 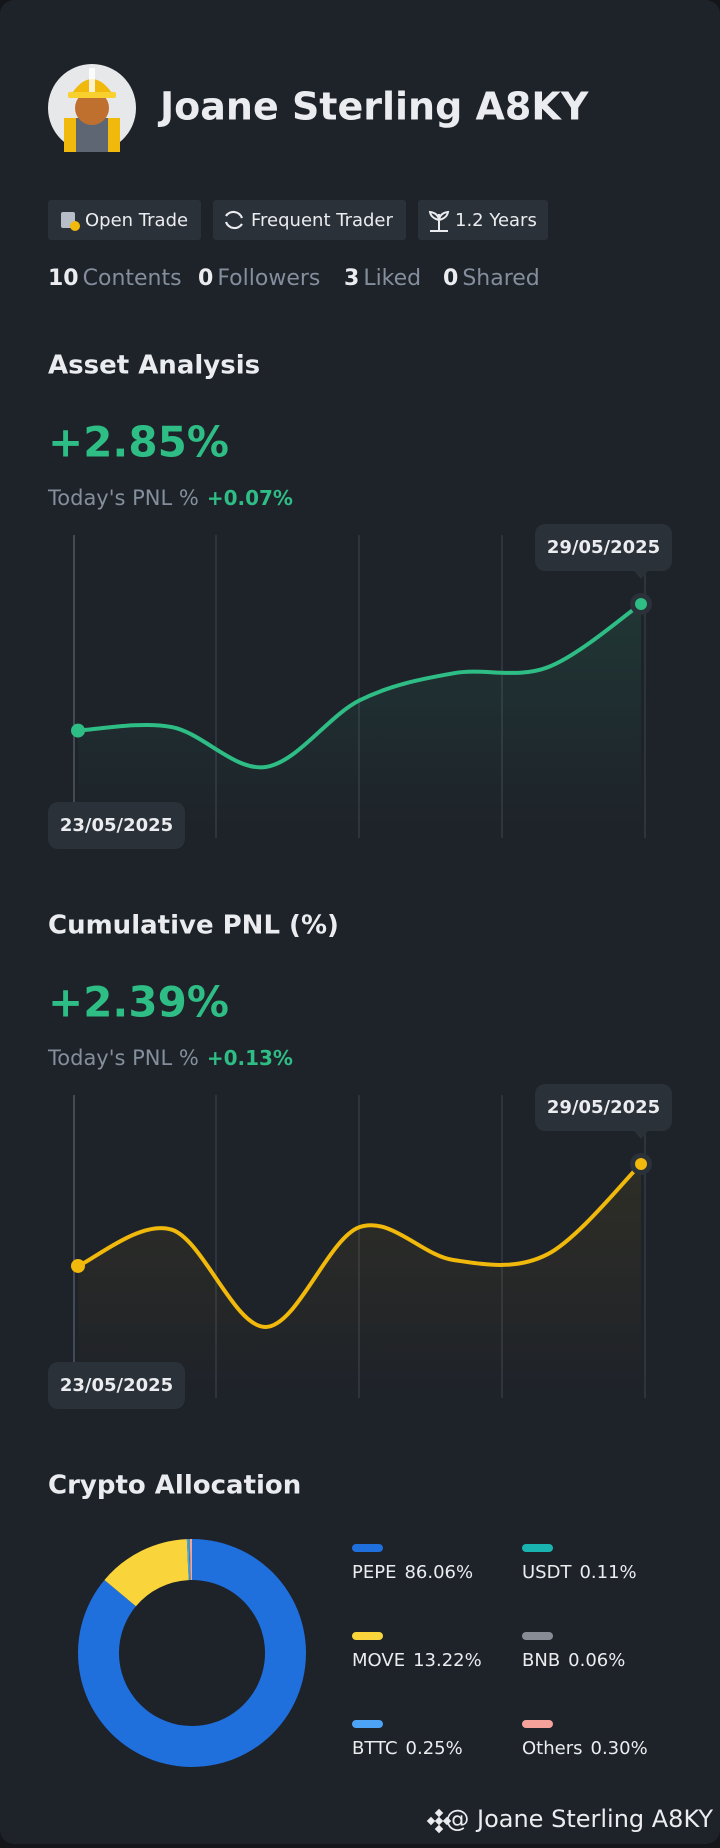 I want to click on headline-value: +2.85%, so click(x=138, y=442).